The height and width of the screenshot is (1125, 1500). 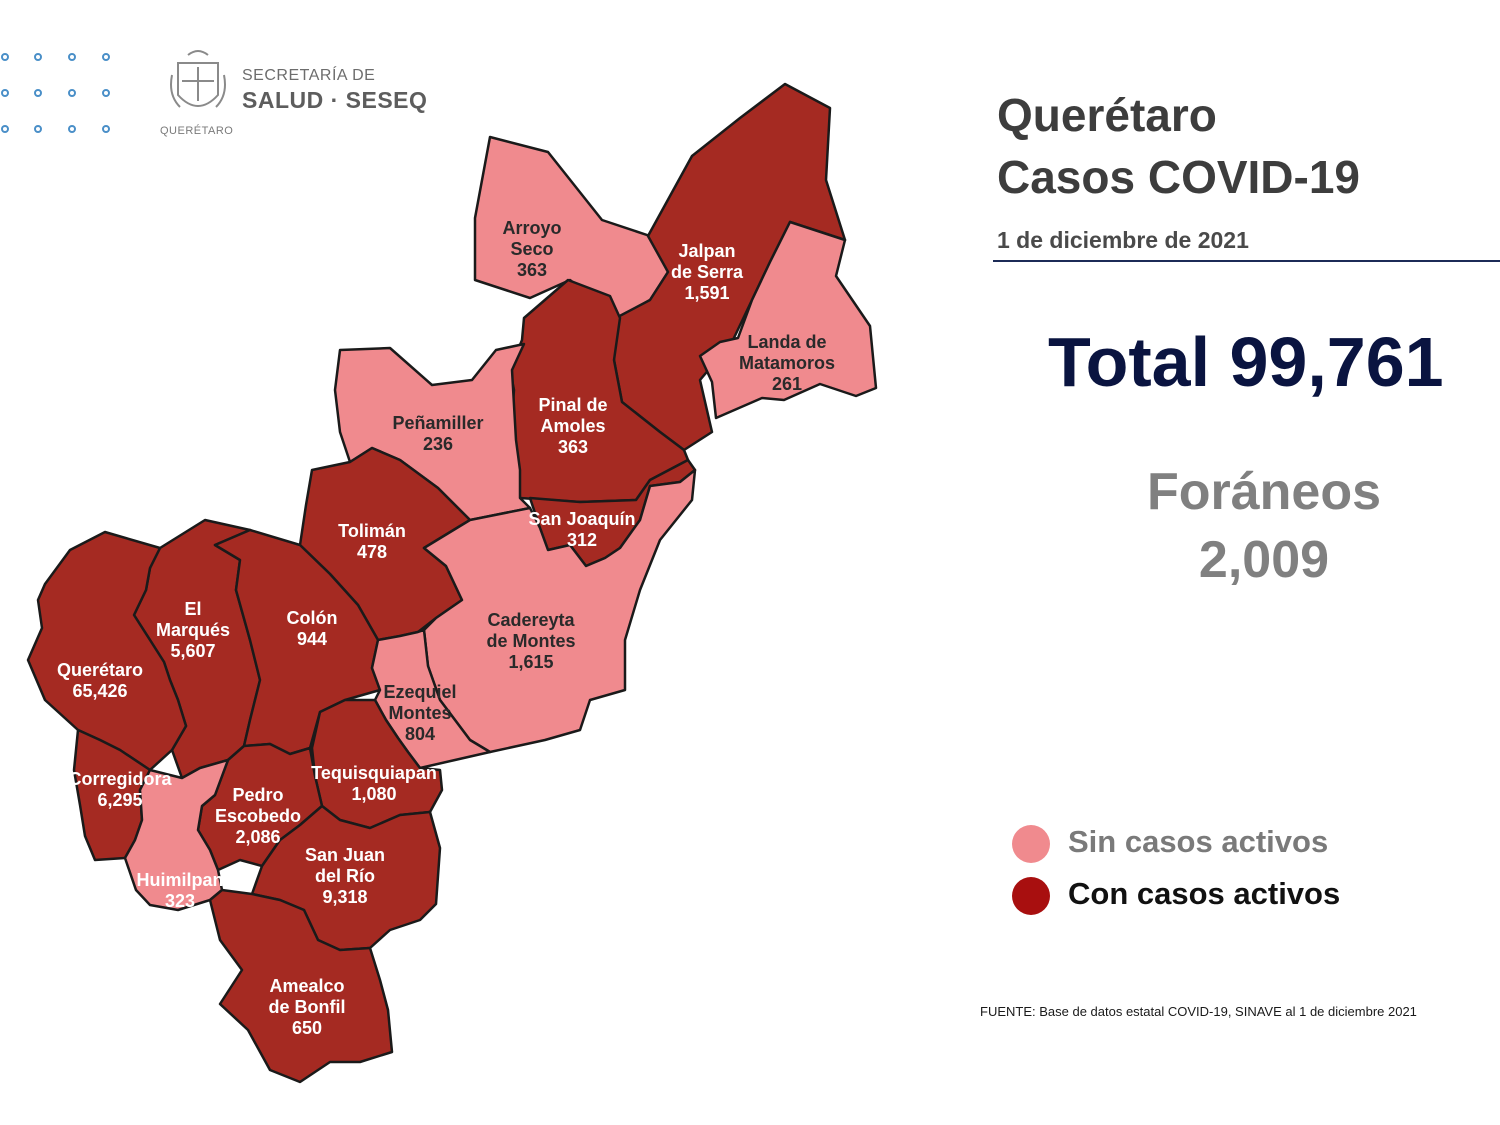 I want to click on municipality-label-san-joaquin: San Joaquín 312, so click(x=581, y=530).